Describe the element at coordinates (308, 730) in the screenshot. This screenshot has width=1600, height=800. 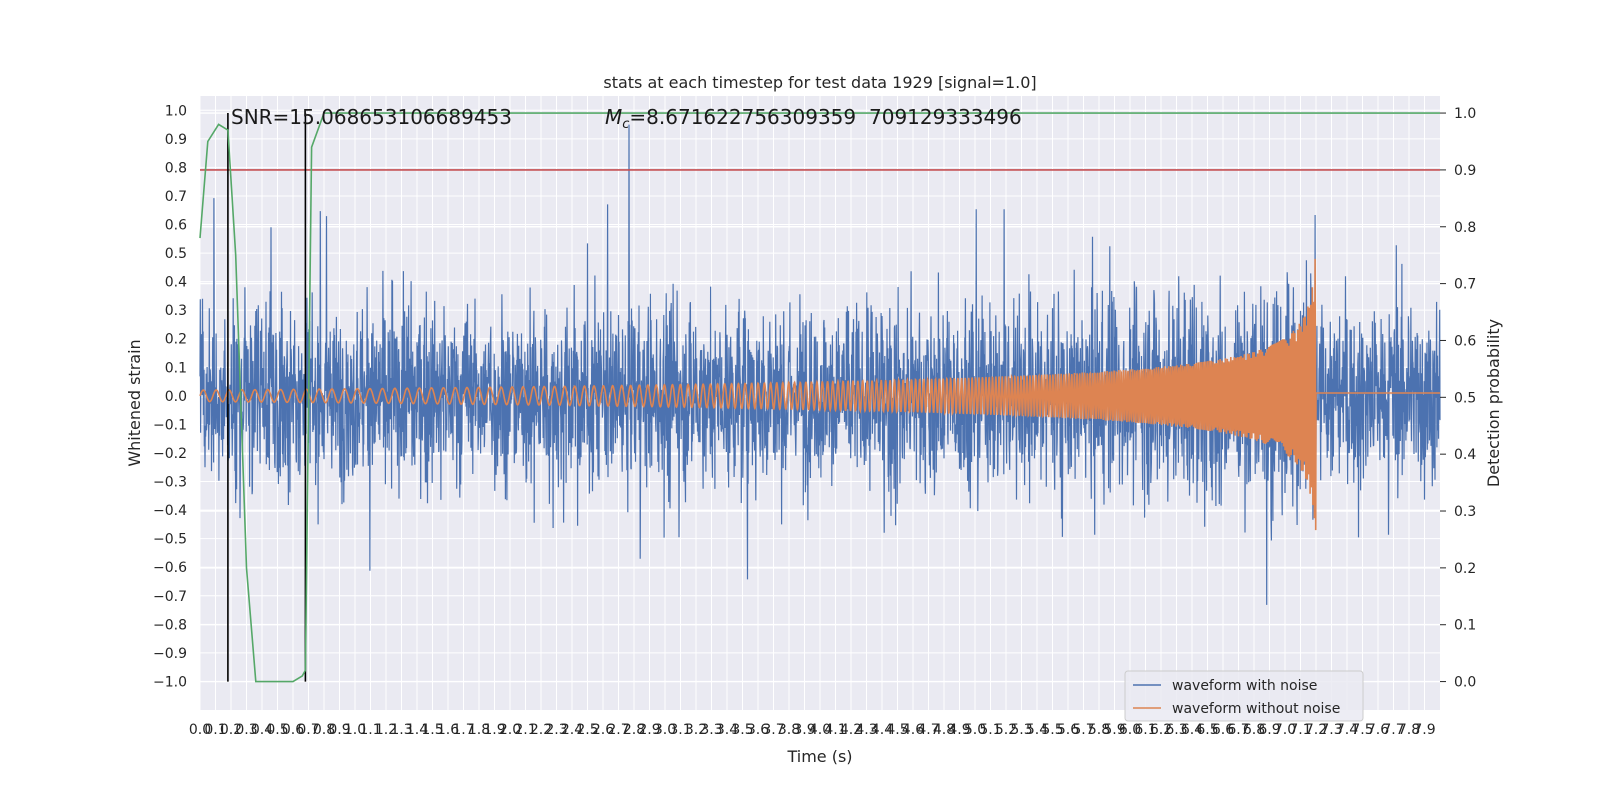
I see `x-tick-label: 0.7` at that location.